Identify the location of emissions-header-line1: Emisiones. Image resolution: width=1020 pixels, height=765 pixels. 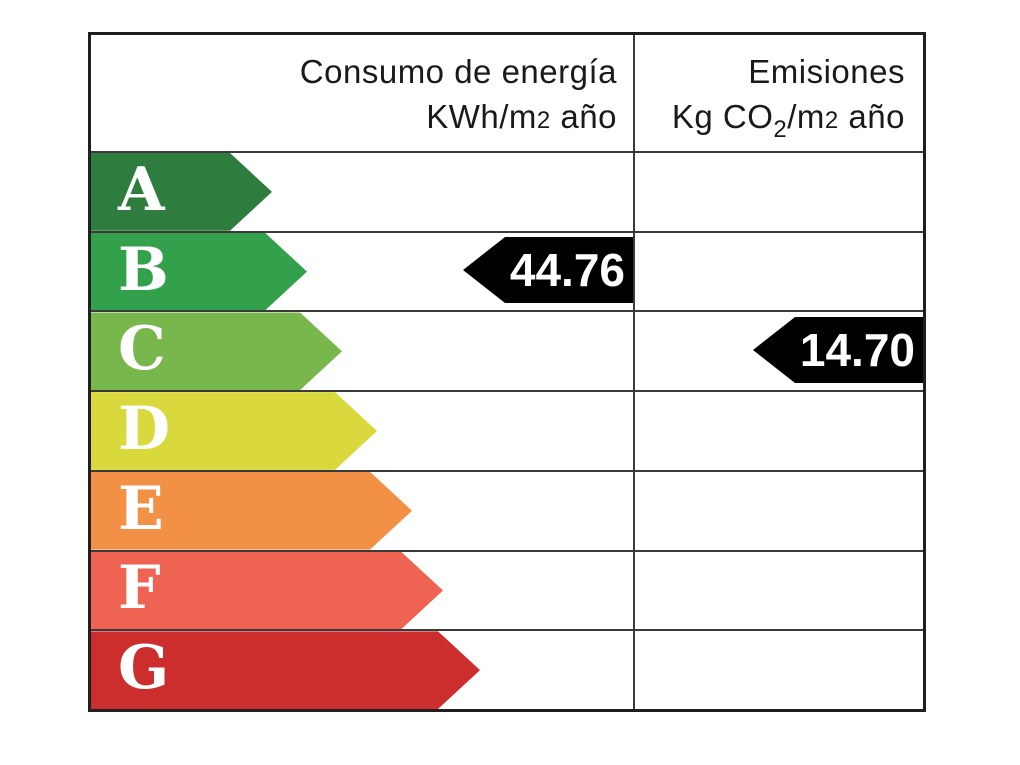
(826, 71).